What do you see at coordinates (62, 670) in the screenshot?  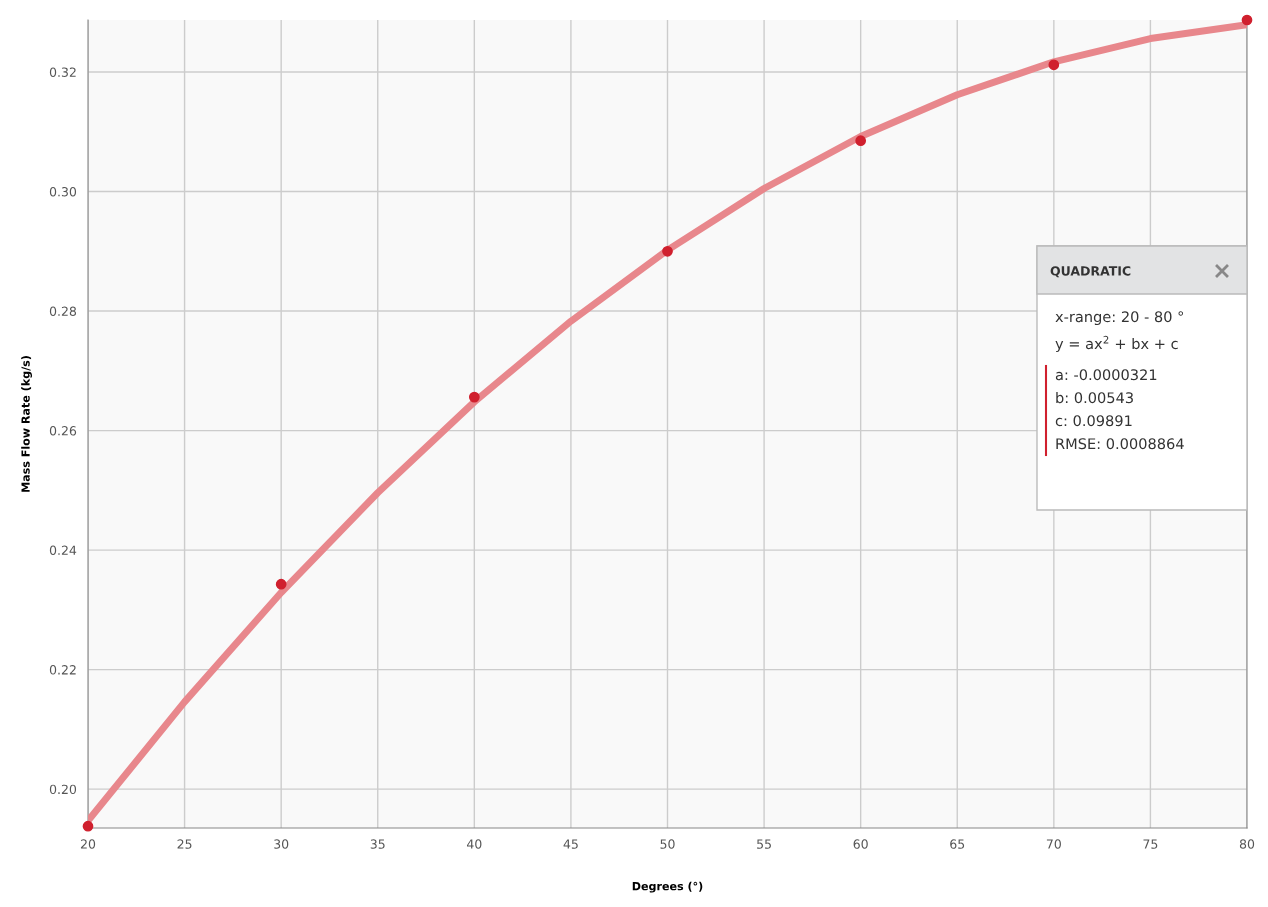 I see `y-tick-label: 0.22` at bounding box center [62, 670].